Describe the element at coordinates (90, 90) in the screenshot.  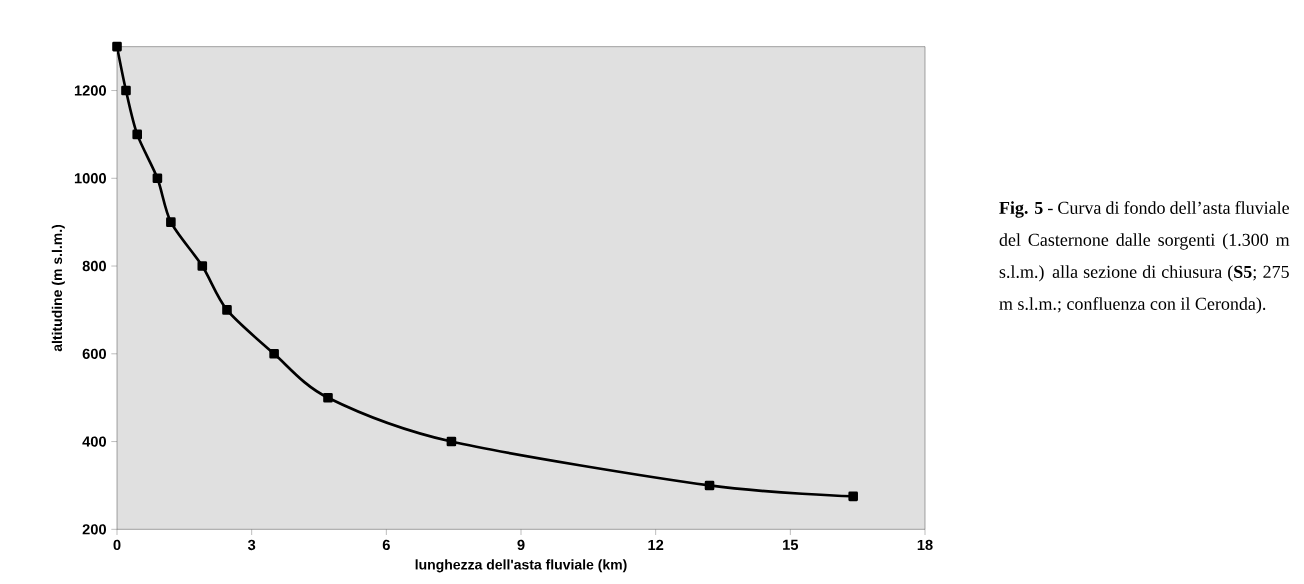
I see `y-tick-label: 1200` at that location.